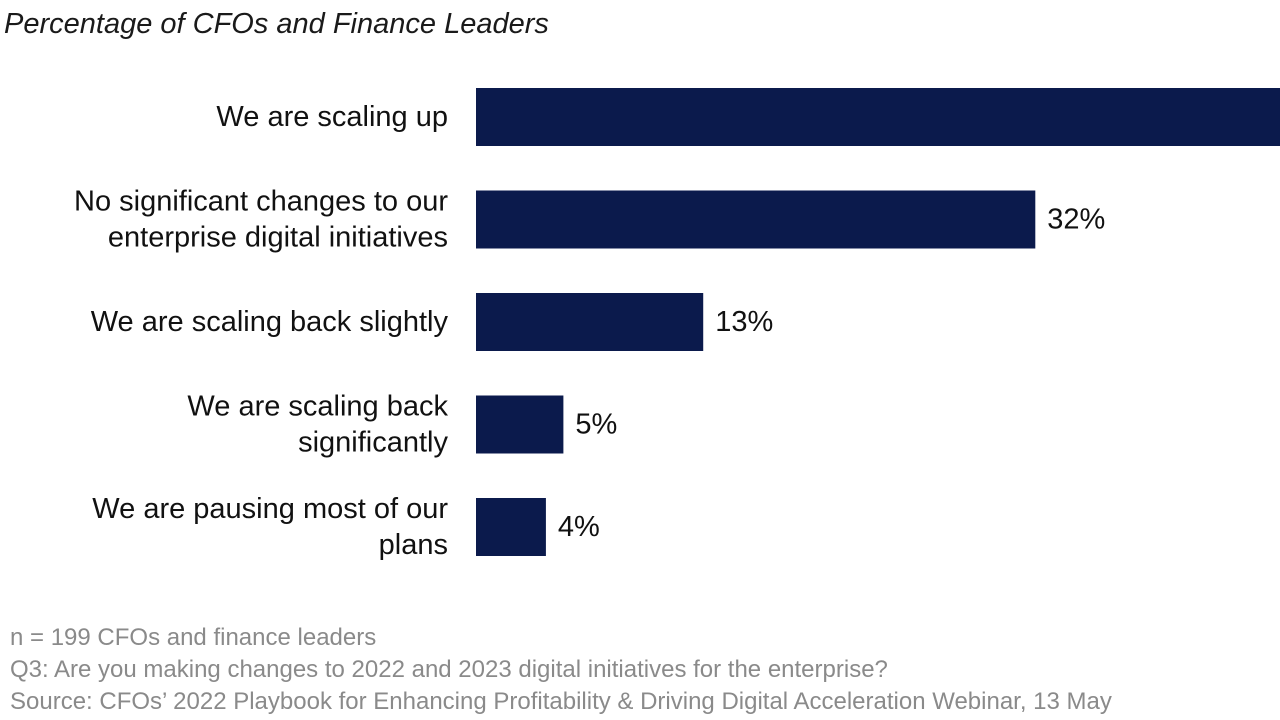  Describe the element at coordinates (1076, 220) in the screenshot. I see `value-label-1: 32%` at that location.